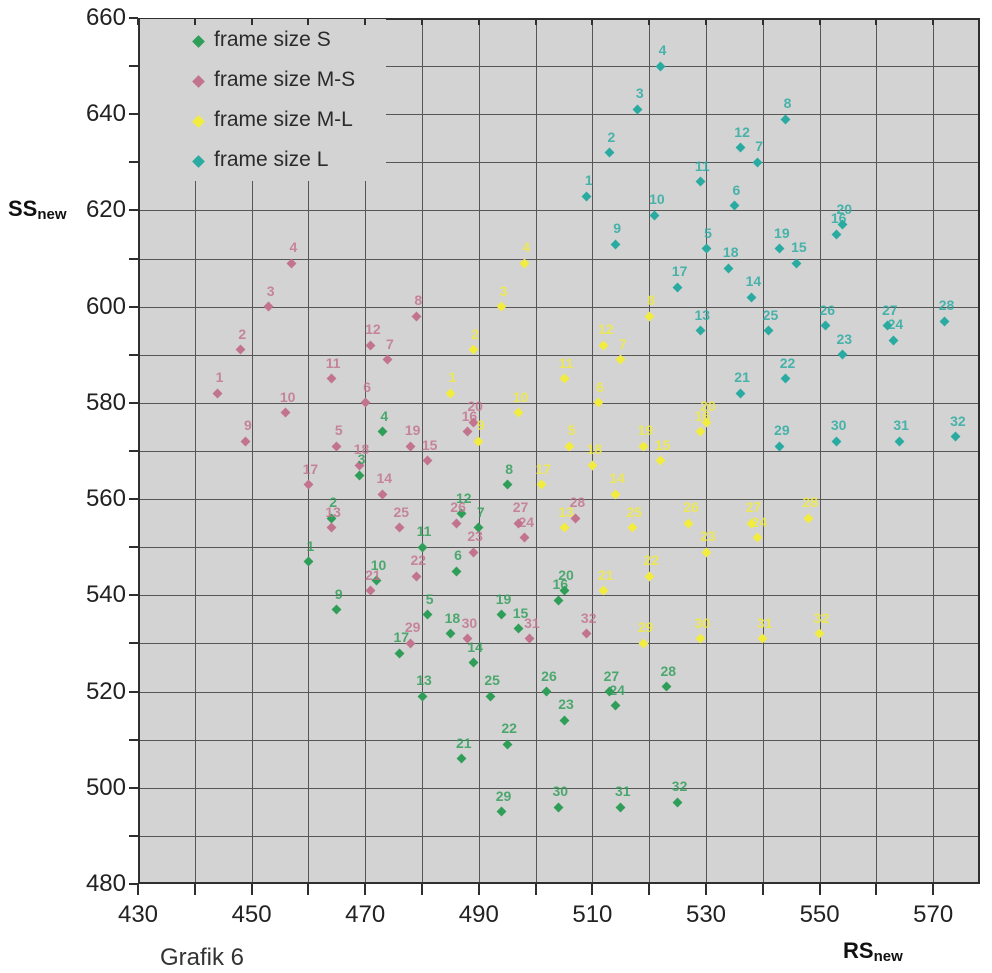  What do you see at coordinates (702, 314) in the screenshot?
I see `data-point-label: 13` at bounding box center [702, 314].